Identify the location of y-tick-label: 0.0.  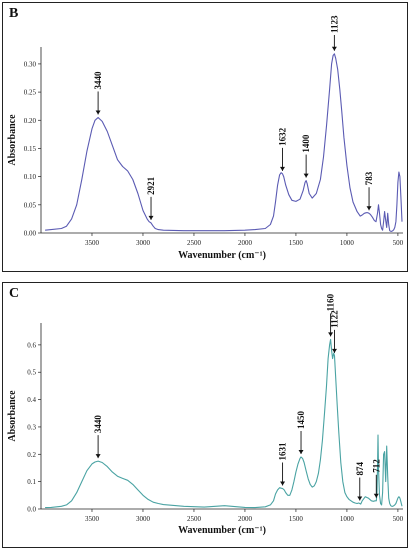
(31, 510).